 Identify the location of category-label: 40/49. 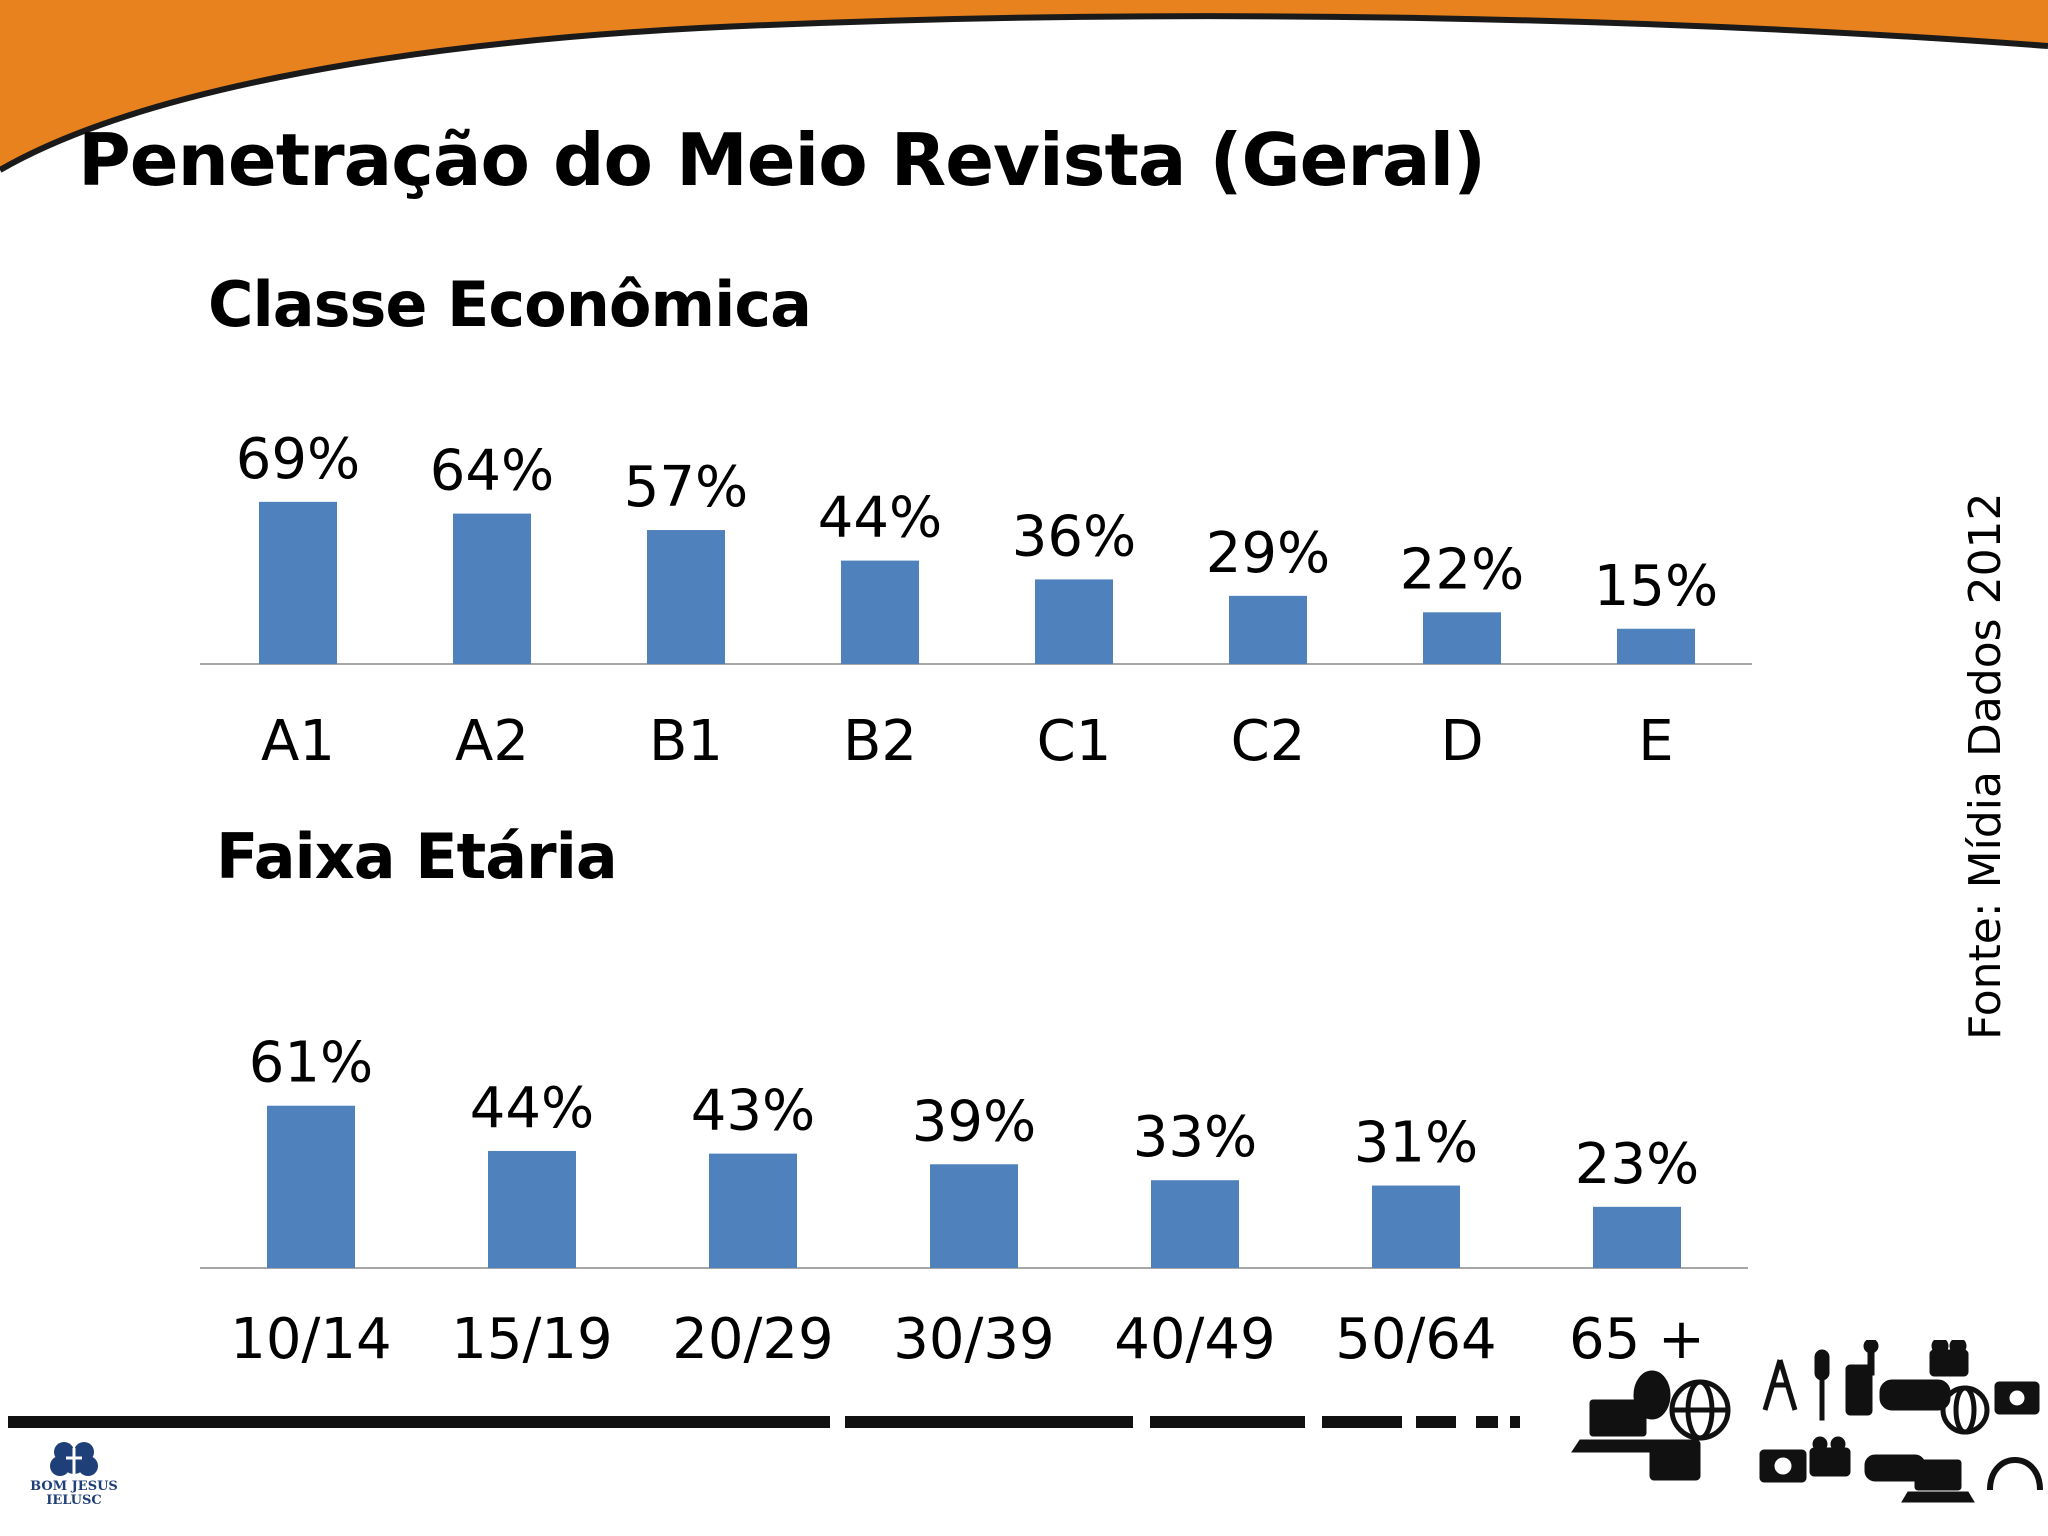
(1194, 1339).